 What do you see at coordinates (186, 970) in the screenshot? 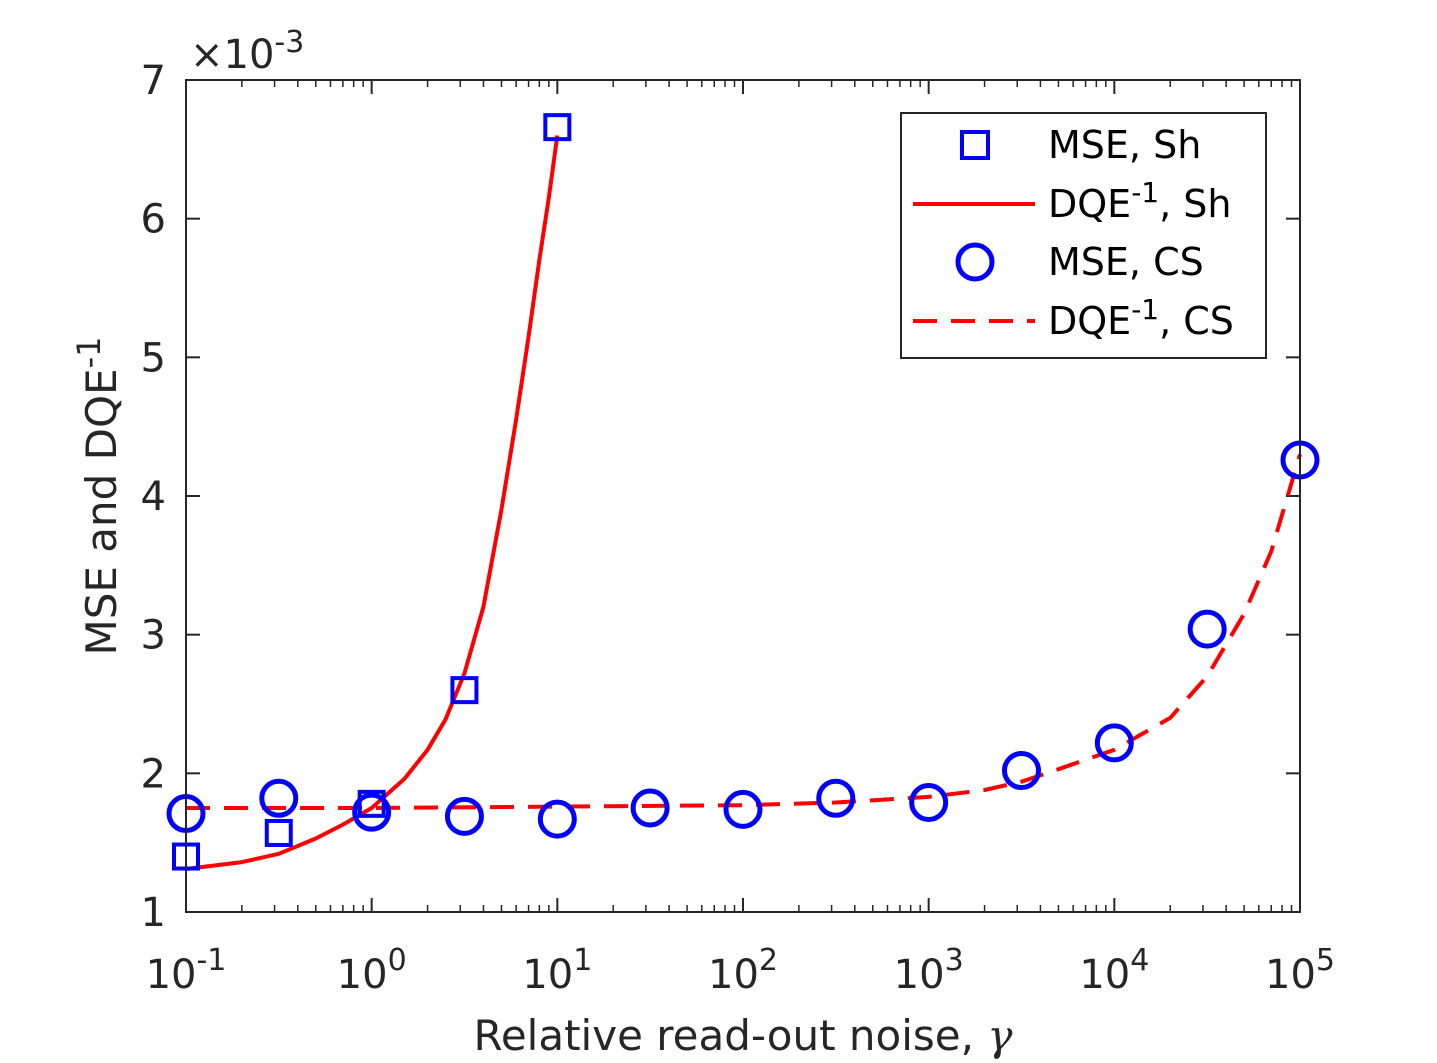
I see `x-tick-label-0: 10⁻¹` at bounding box center [186, 970].